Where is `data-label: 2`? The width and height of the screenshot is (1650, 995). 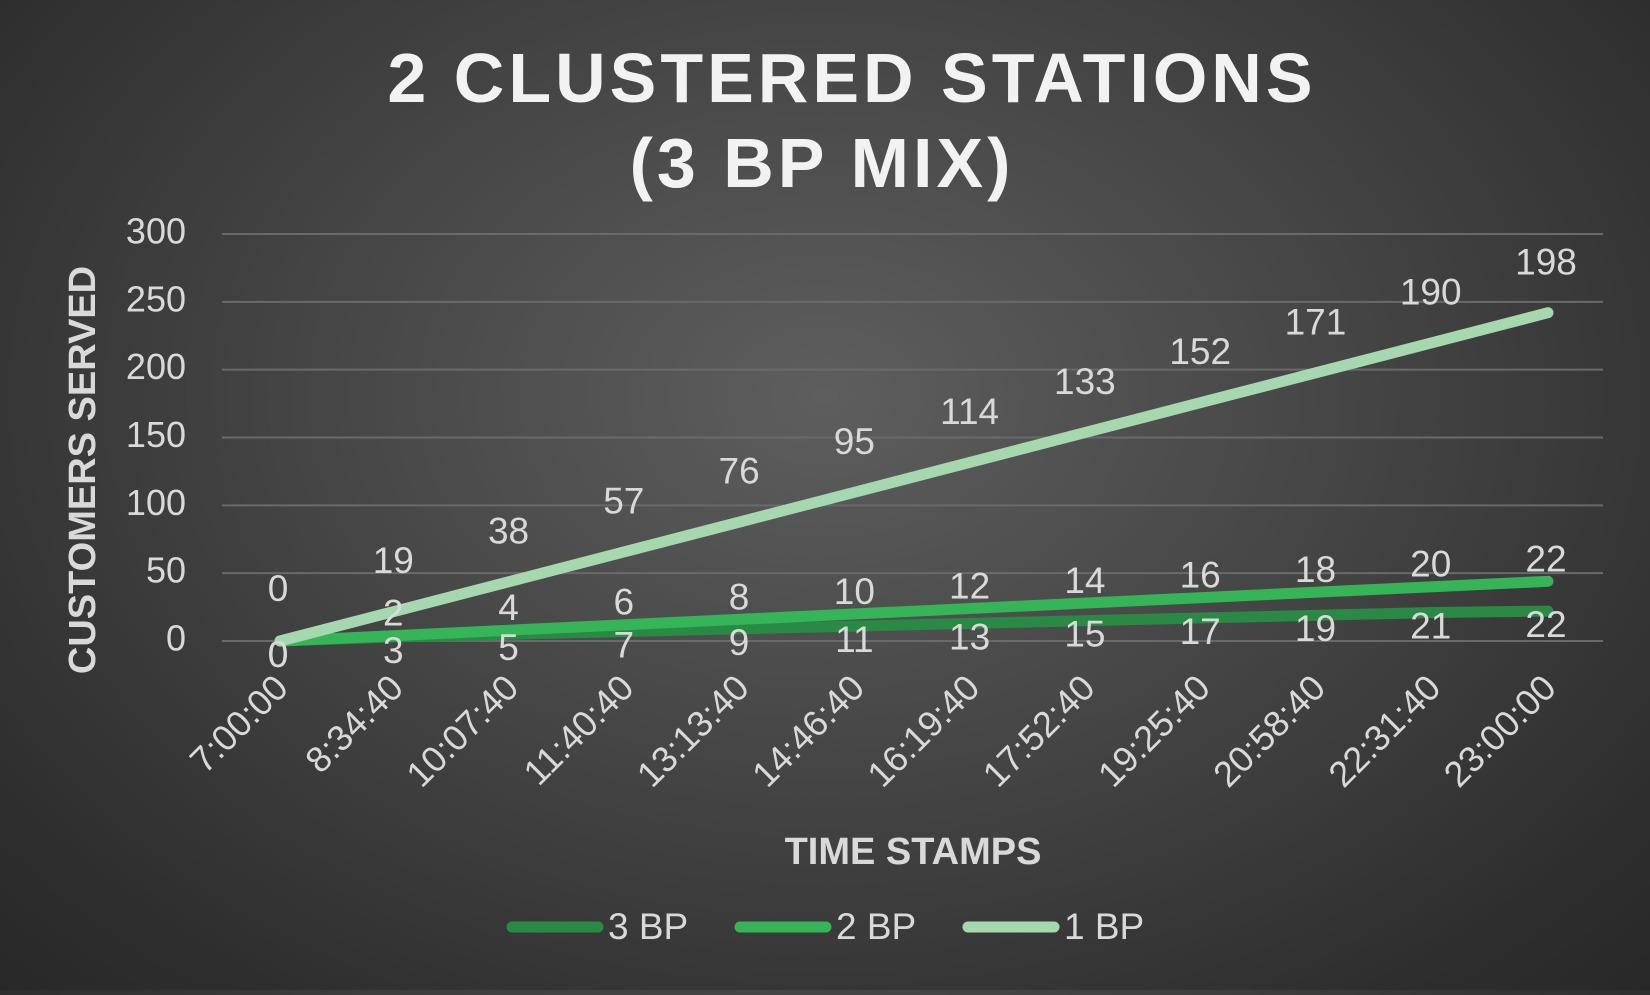
data-label: 2 is located at coordinates (393, 613).